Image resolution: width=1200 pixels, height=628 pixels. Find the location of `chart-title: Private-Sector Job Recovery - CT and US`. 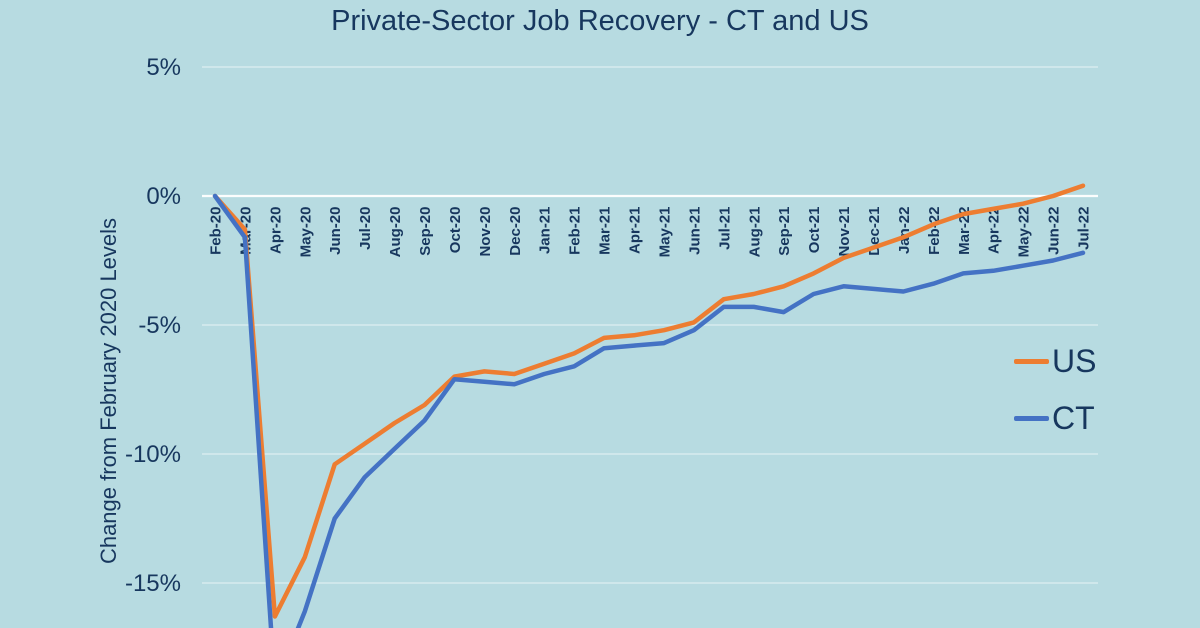

chart-title: Private-Sector Job Recovery - CT and US is located at coordinates (600, 21).